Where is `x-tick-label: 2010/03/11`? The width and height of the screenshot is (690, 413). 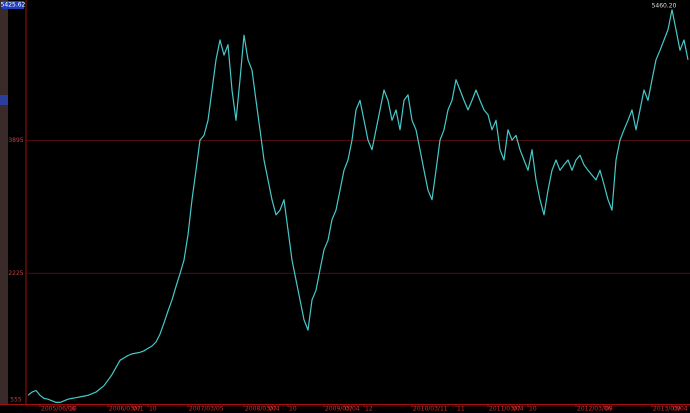 x-tick-label: 2010/03/11 is located at coordinates (430, 409).